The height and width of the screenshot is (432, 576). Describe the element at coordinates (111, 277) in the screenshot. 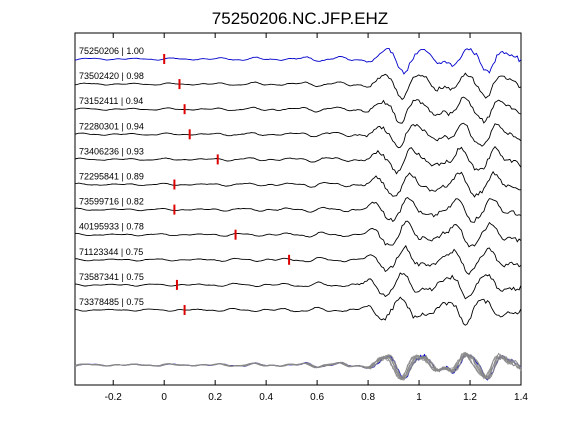

I see `trace-label: 73587341 | 0.75` at that location.